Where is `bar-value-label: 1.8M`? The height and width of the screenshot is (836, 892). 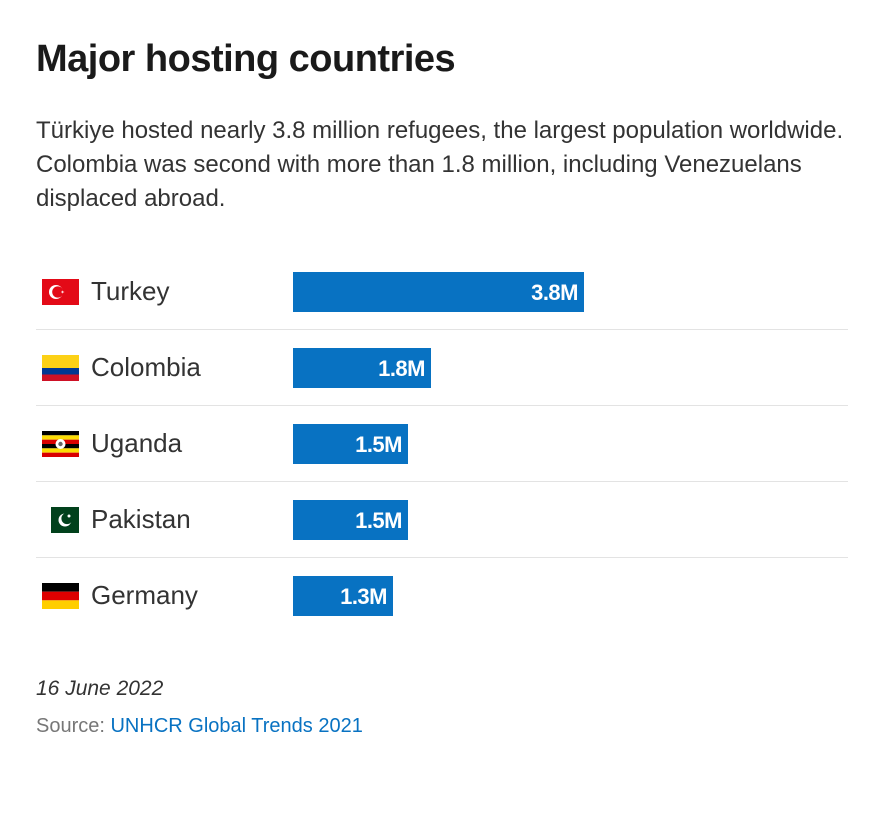 bar-value-label: 1.8M is located at coordinates (401, 368).